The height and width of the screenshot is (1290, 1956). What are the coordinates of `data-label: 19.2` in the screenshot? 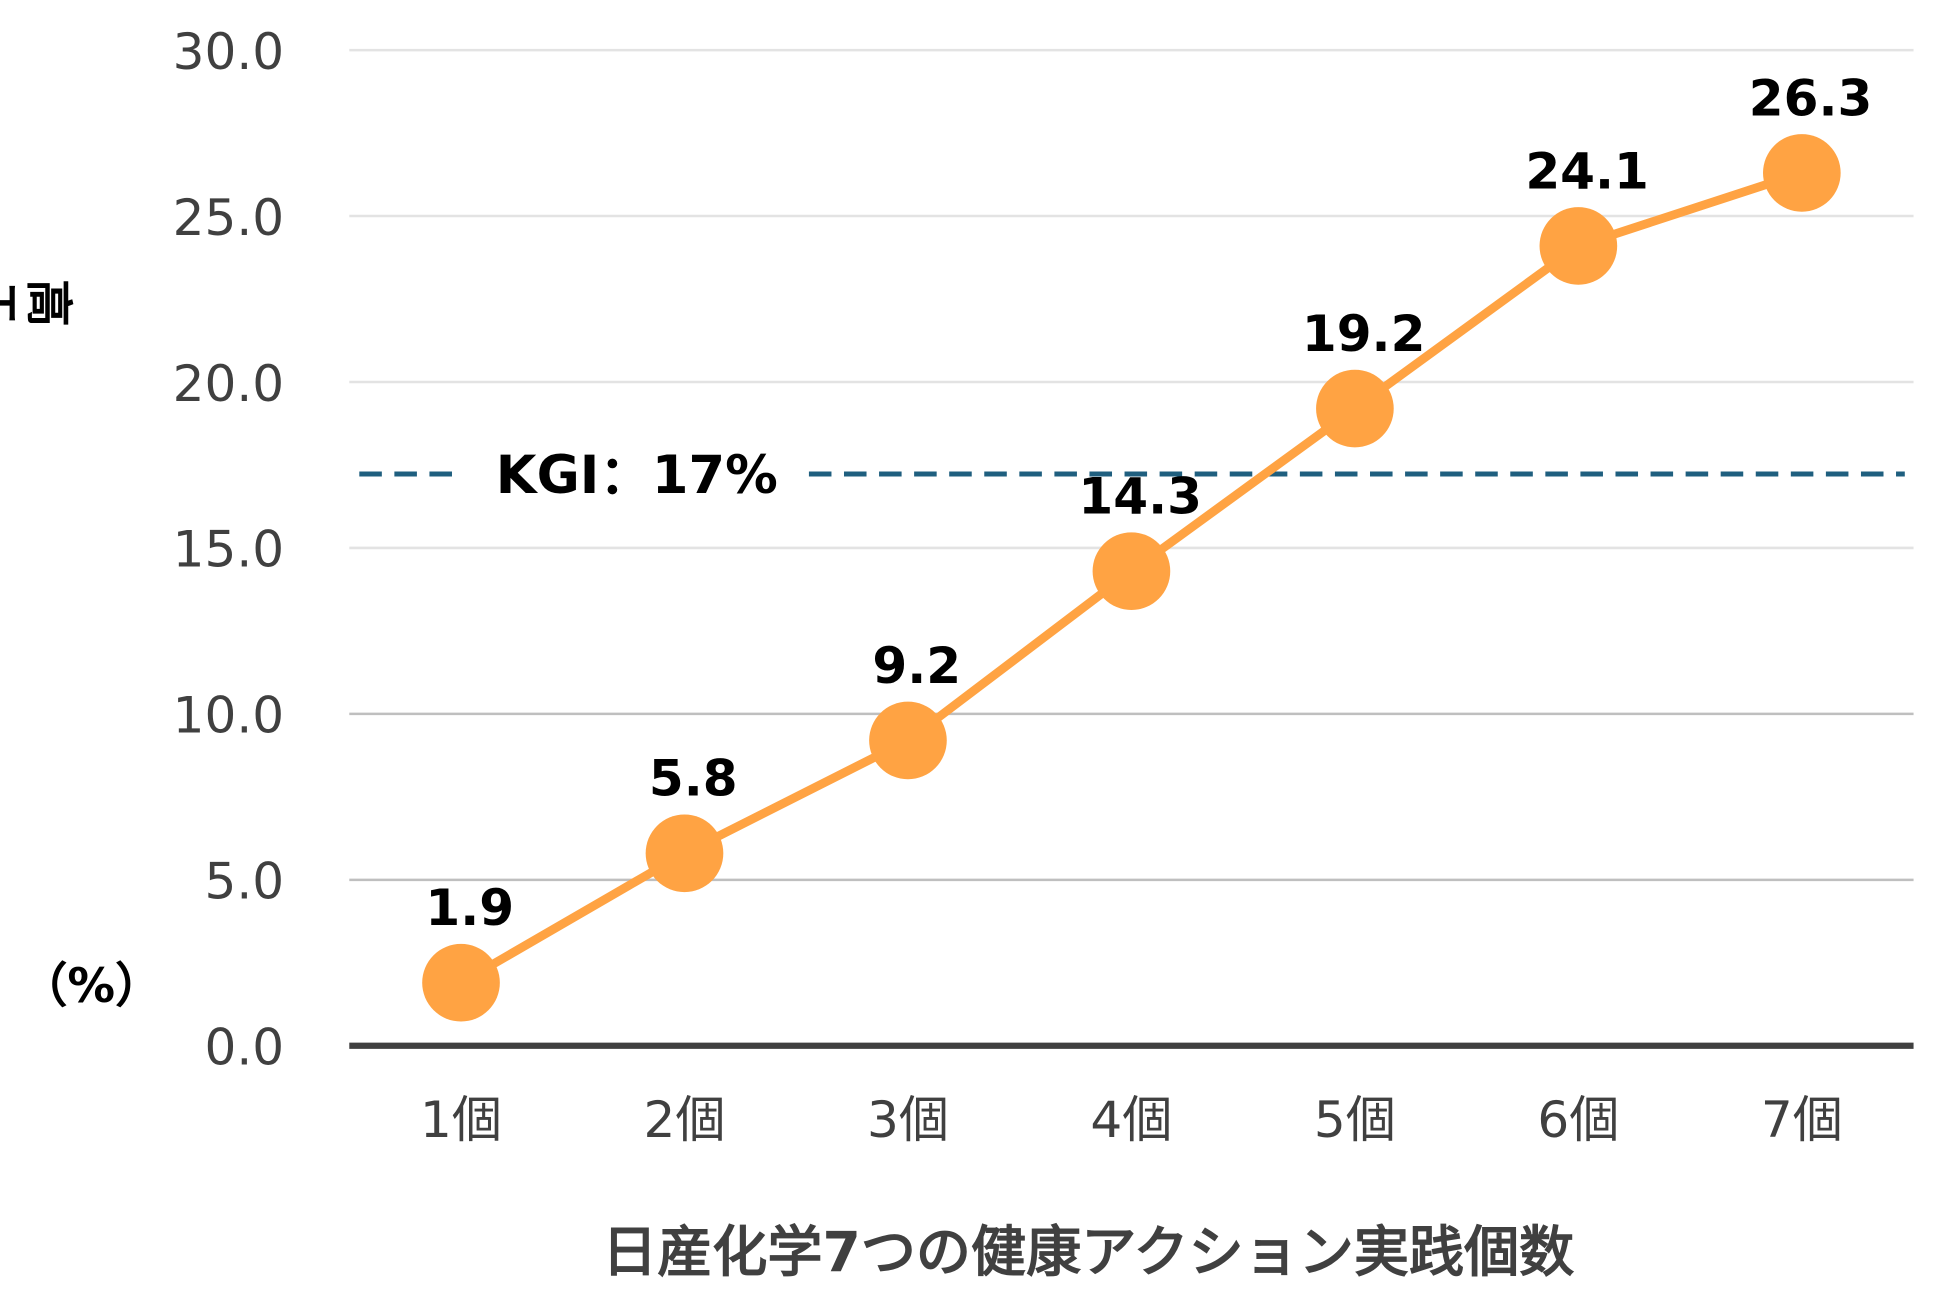 It's located at (1364, 334).